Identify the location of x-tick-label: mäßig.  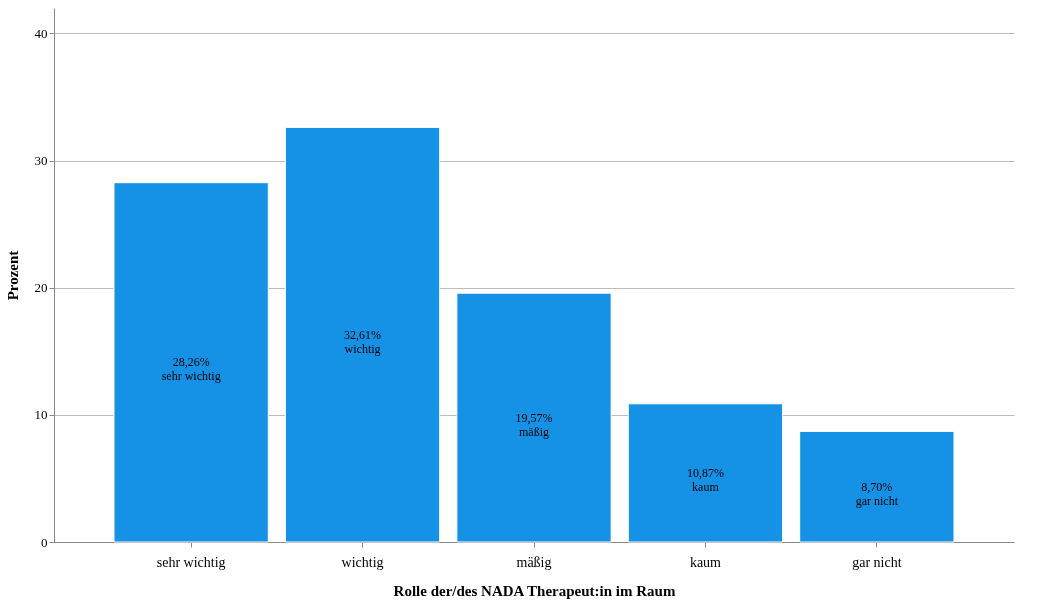
(534, 562).